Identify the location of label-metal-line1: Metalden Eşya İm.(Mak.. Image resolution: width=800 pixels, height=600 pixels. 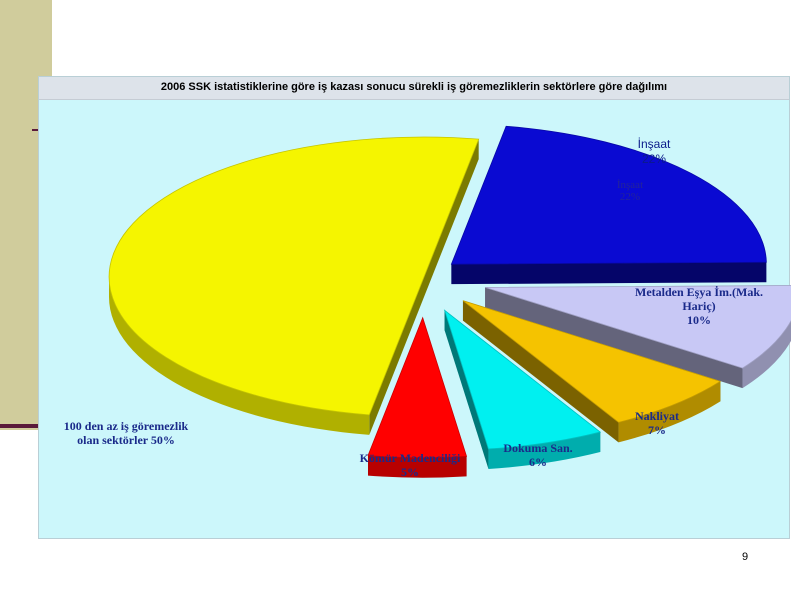
(699, 292).